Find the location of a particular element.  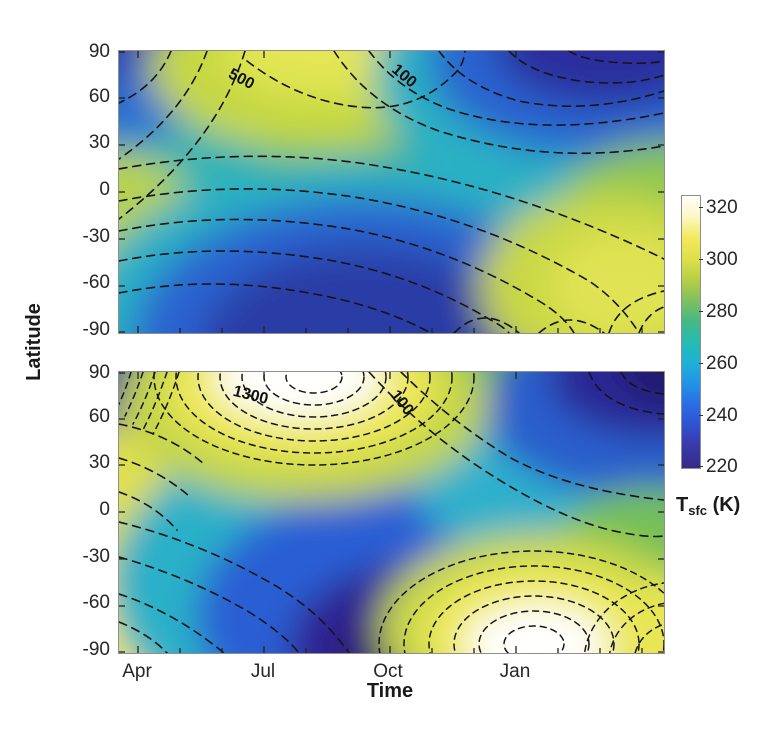

ytick-bot--30: -30 is located at coordinates (96, 556).